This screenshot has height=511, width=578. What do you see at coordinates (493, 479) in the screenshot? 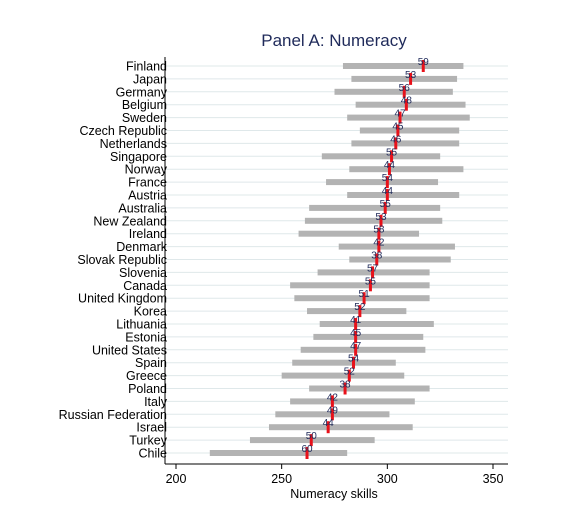
I see `x-tick-label: 350` at bounding box center [493, 479].